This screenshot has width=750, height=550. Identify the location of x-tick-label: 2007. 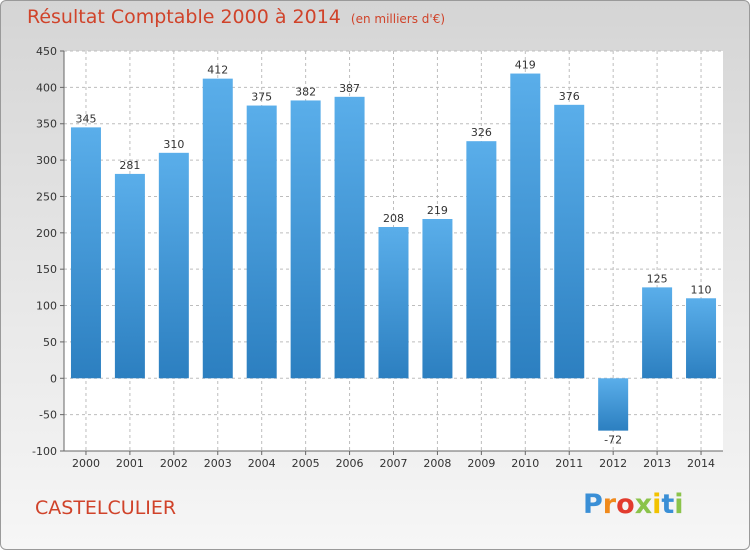
(394, 463).